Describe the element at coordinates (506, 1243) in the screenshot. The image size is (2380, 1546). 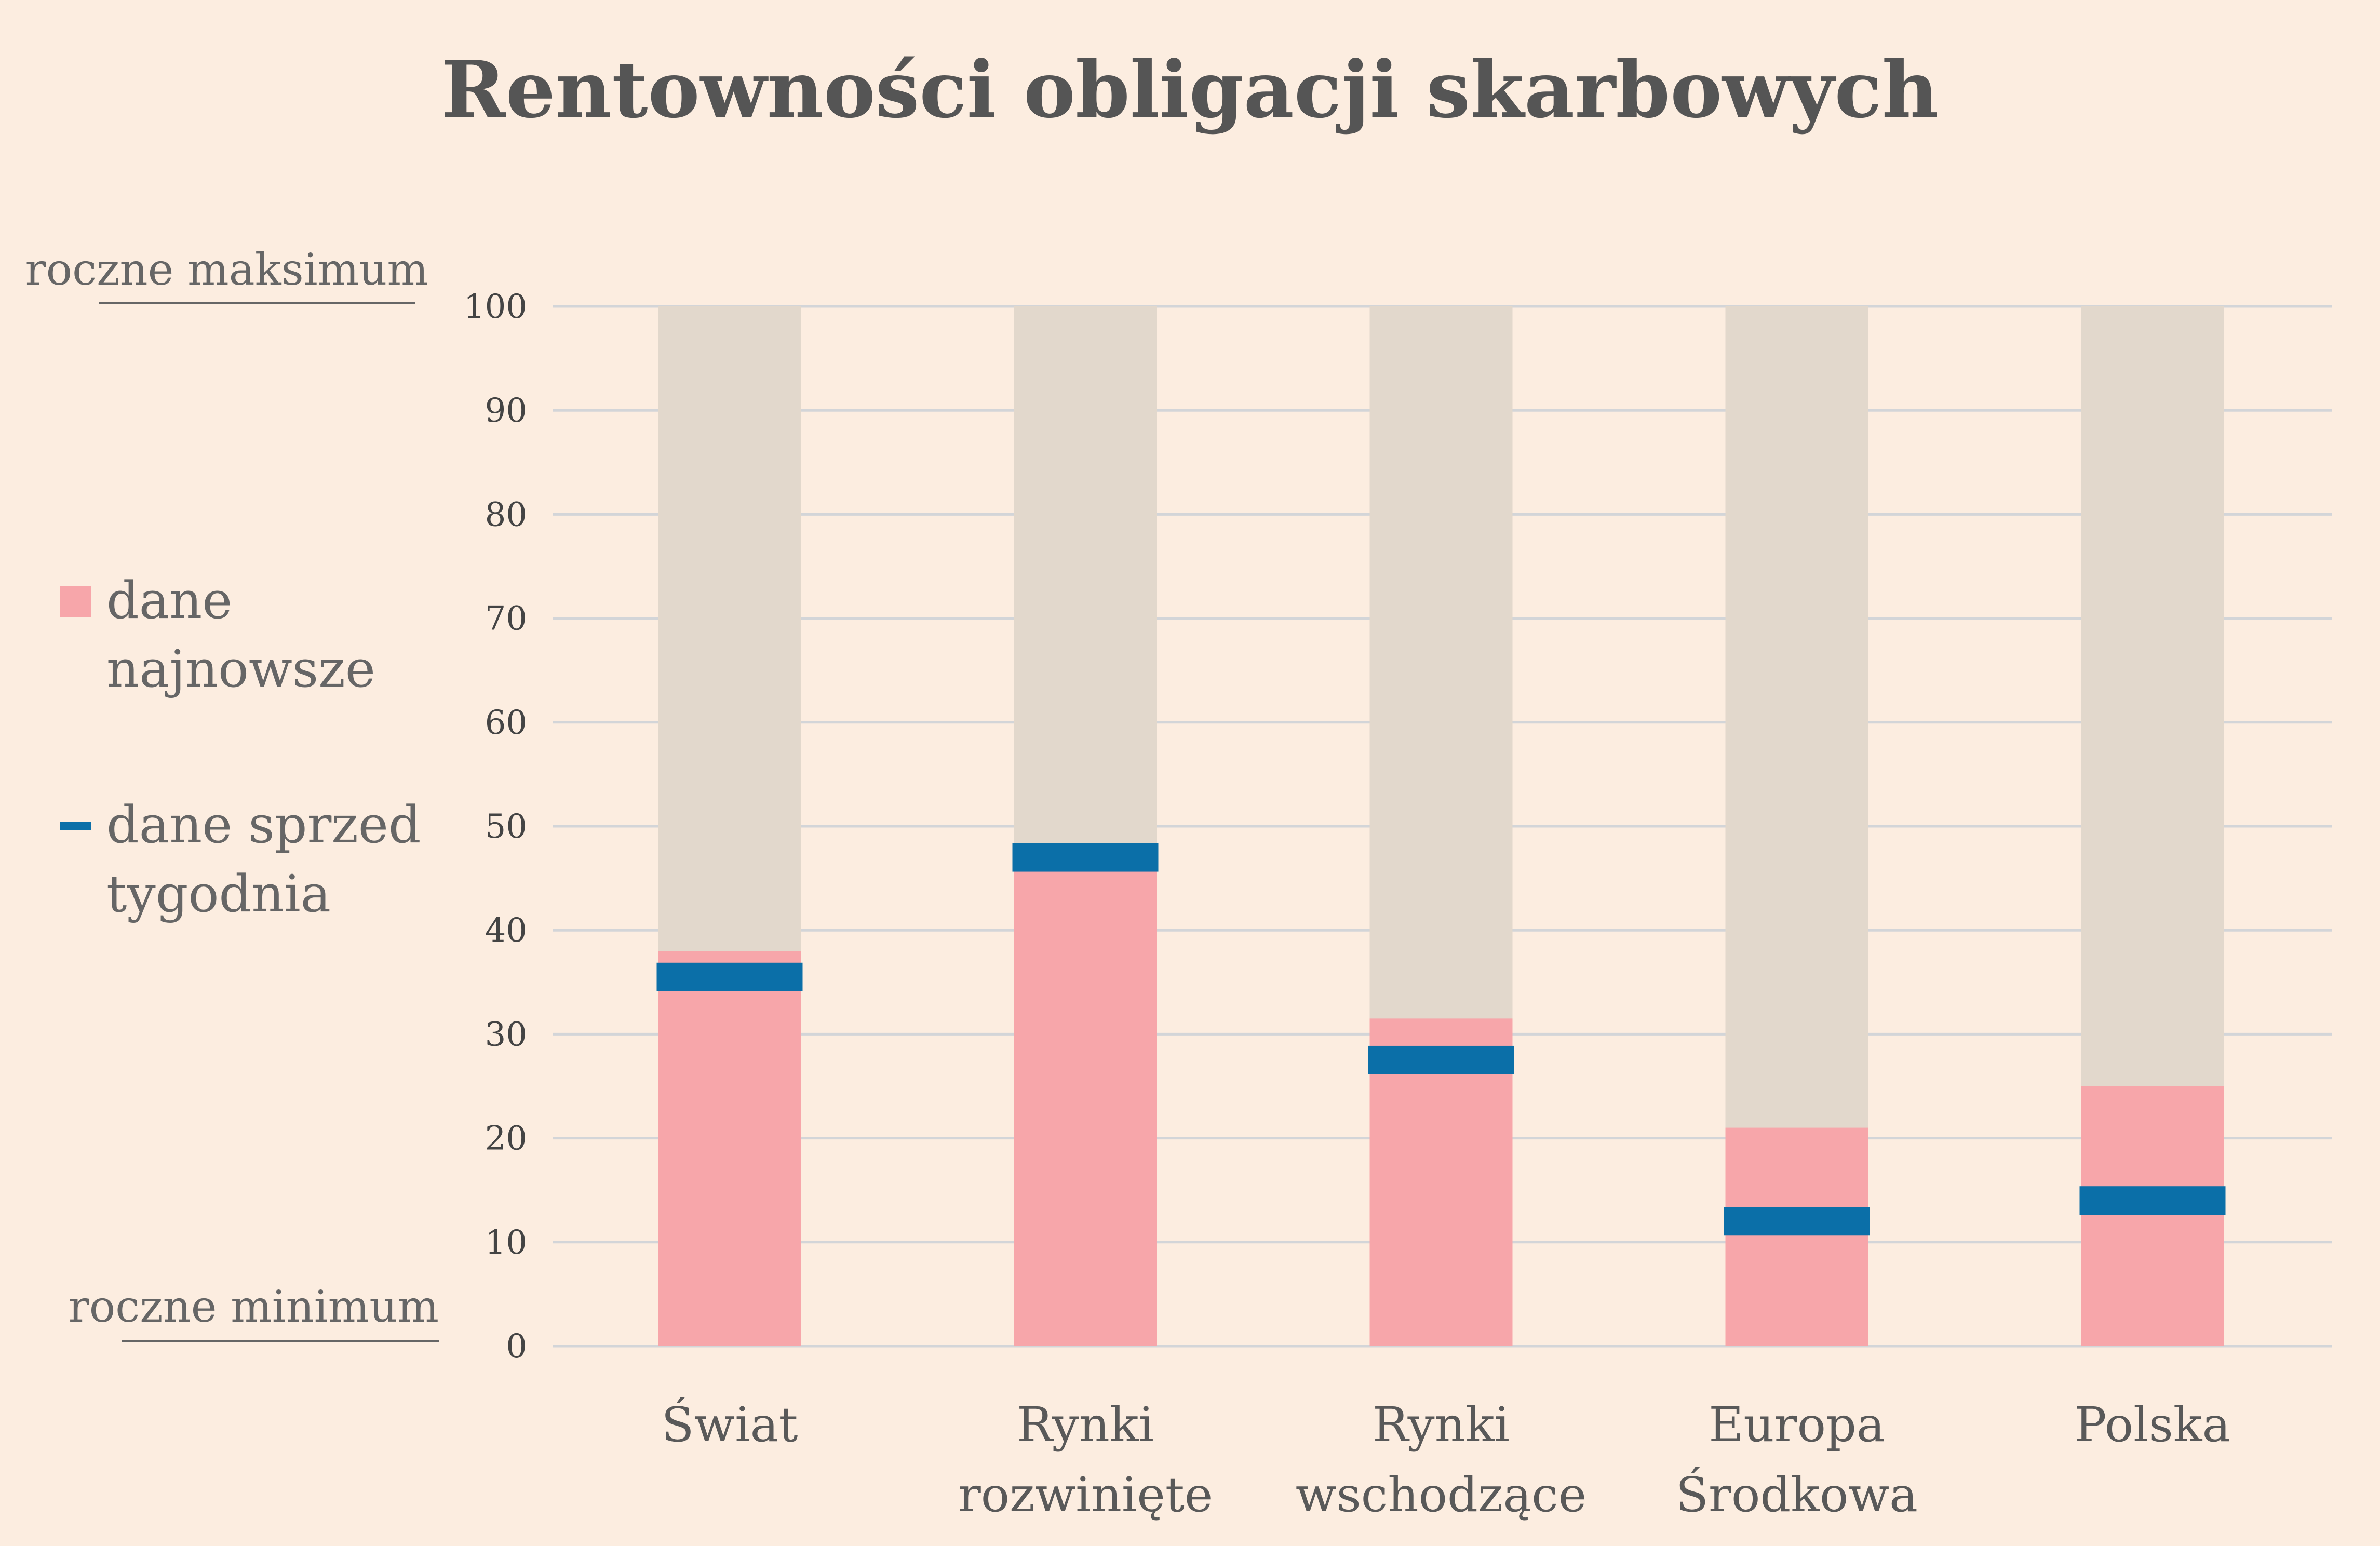
I see `y-tick-label-10: 10` at that location.